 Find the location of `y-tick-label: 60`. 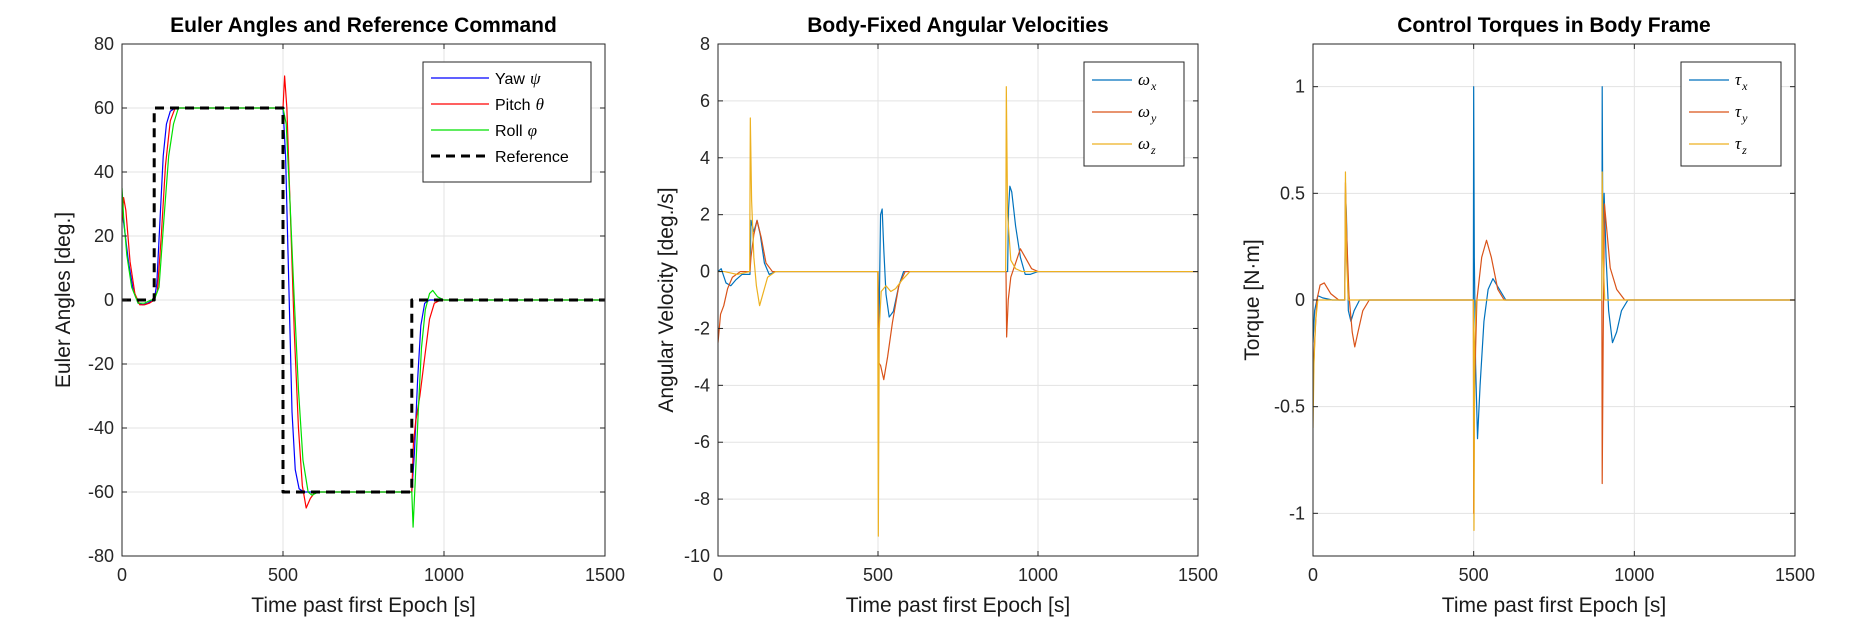

y-tick-label: 60 is located at coordinates (104, 108).